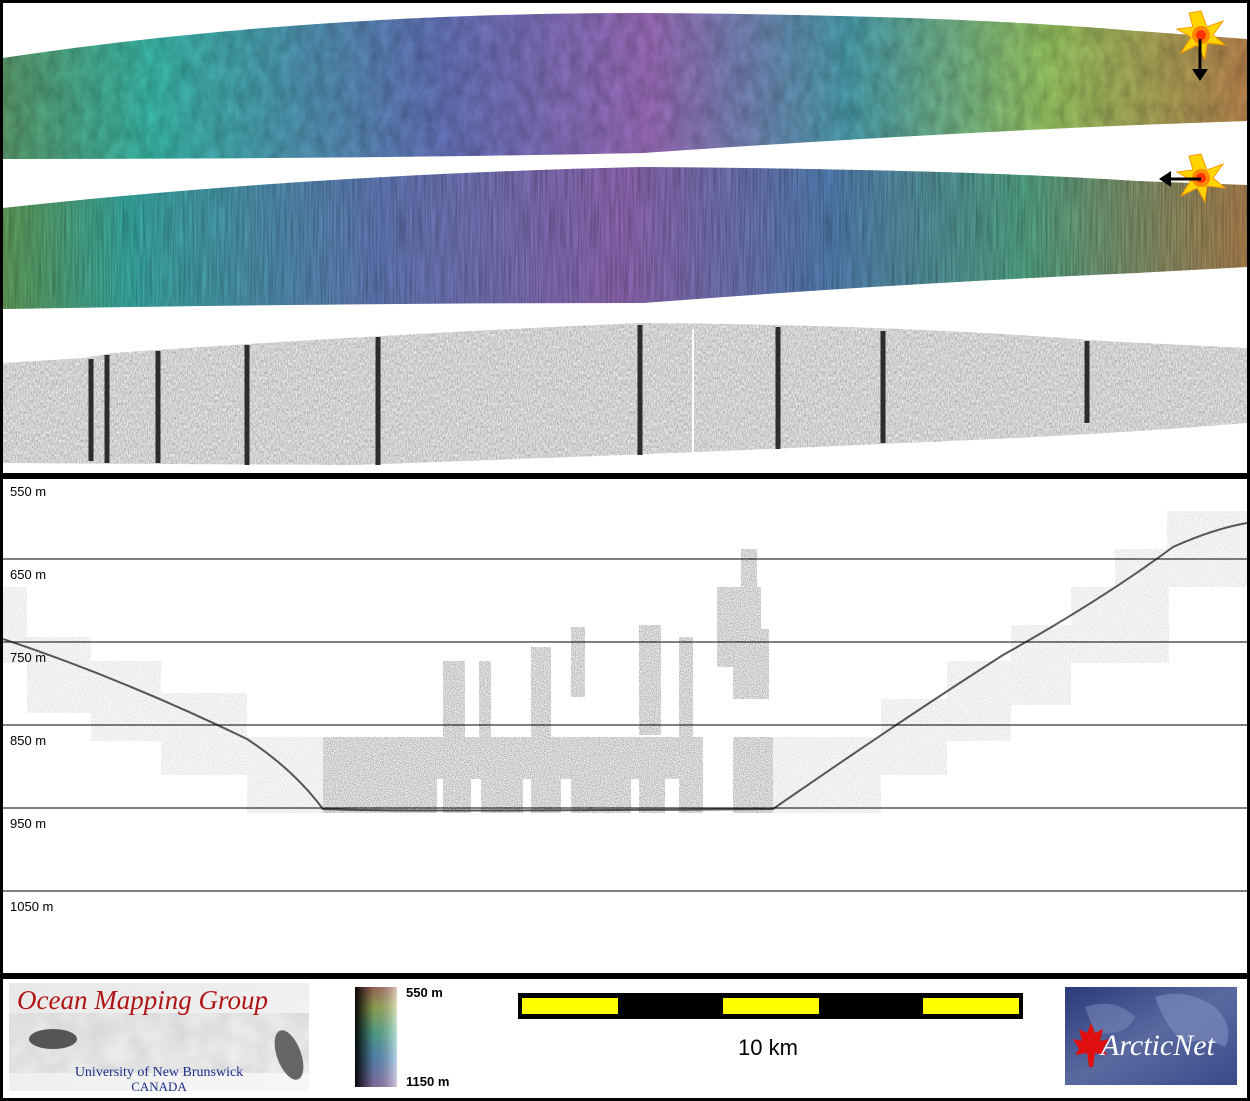 The width and height of the screenshot is (1250, 1101). I want to click on backscatter-strip, so click(625, 394).